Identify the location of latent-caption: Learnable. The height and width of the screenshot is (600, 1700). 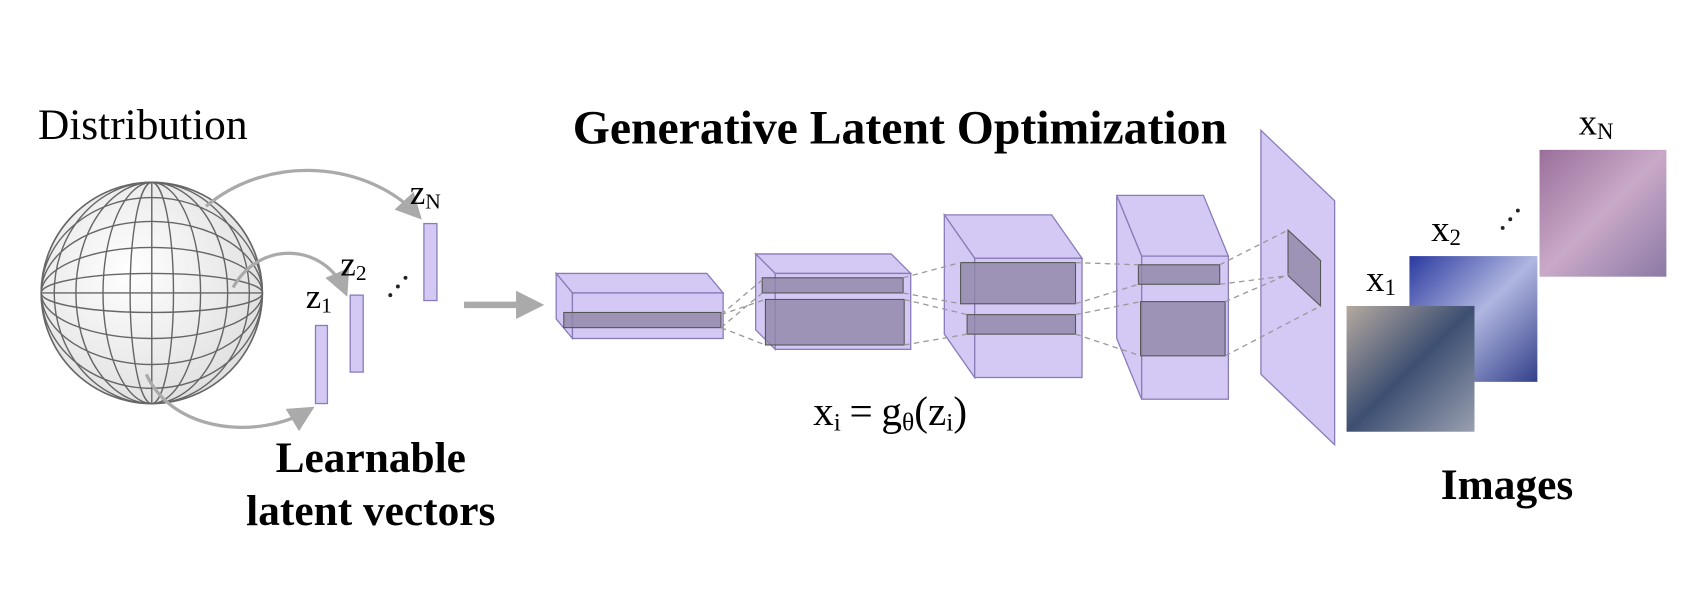
(371, 458).